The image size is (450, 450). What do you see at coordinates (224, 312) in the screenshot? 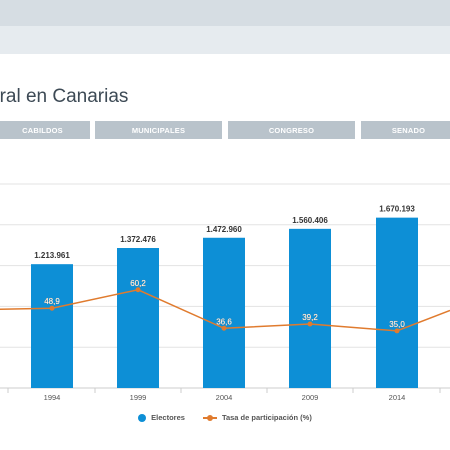
I see `bar-2004` at bounding box center [224, 312].